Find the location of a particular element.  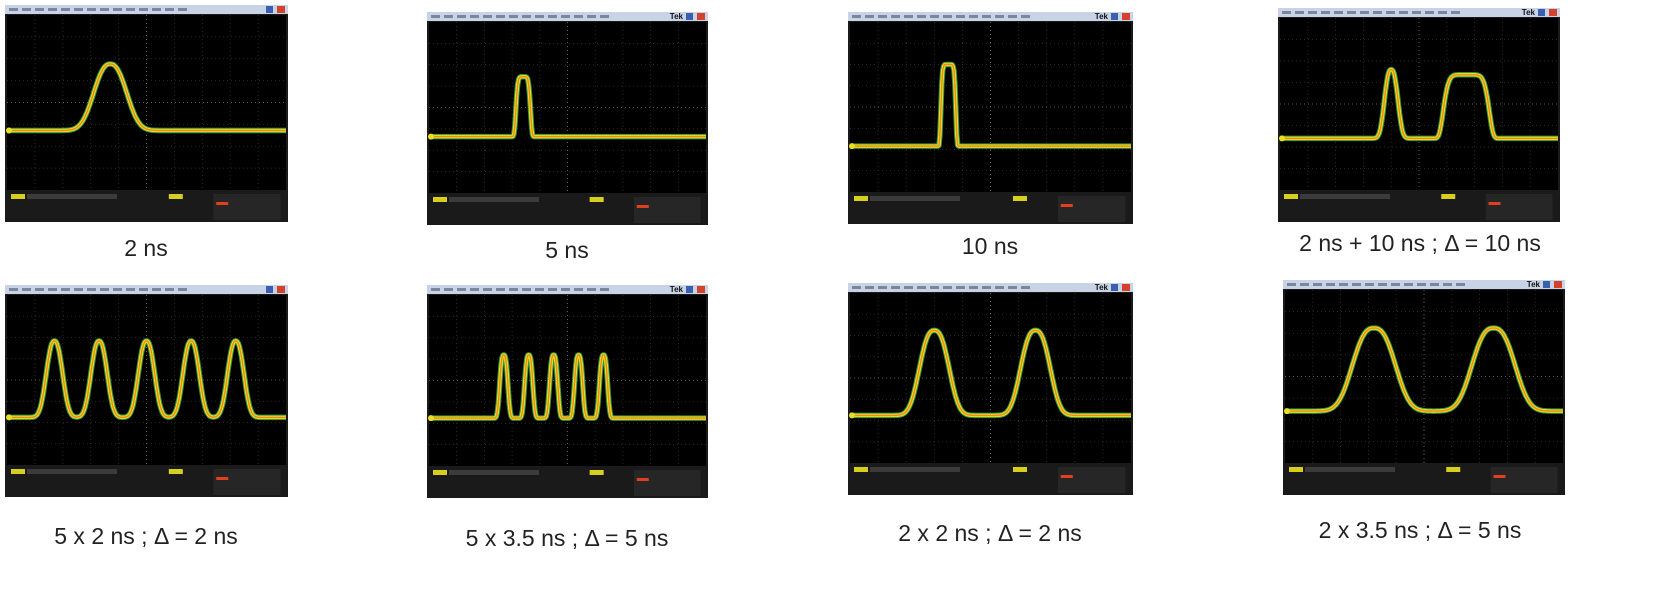

caption: 5 x 2 ns ; Δ = 2 ns is located at coordinates (146, 536).